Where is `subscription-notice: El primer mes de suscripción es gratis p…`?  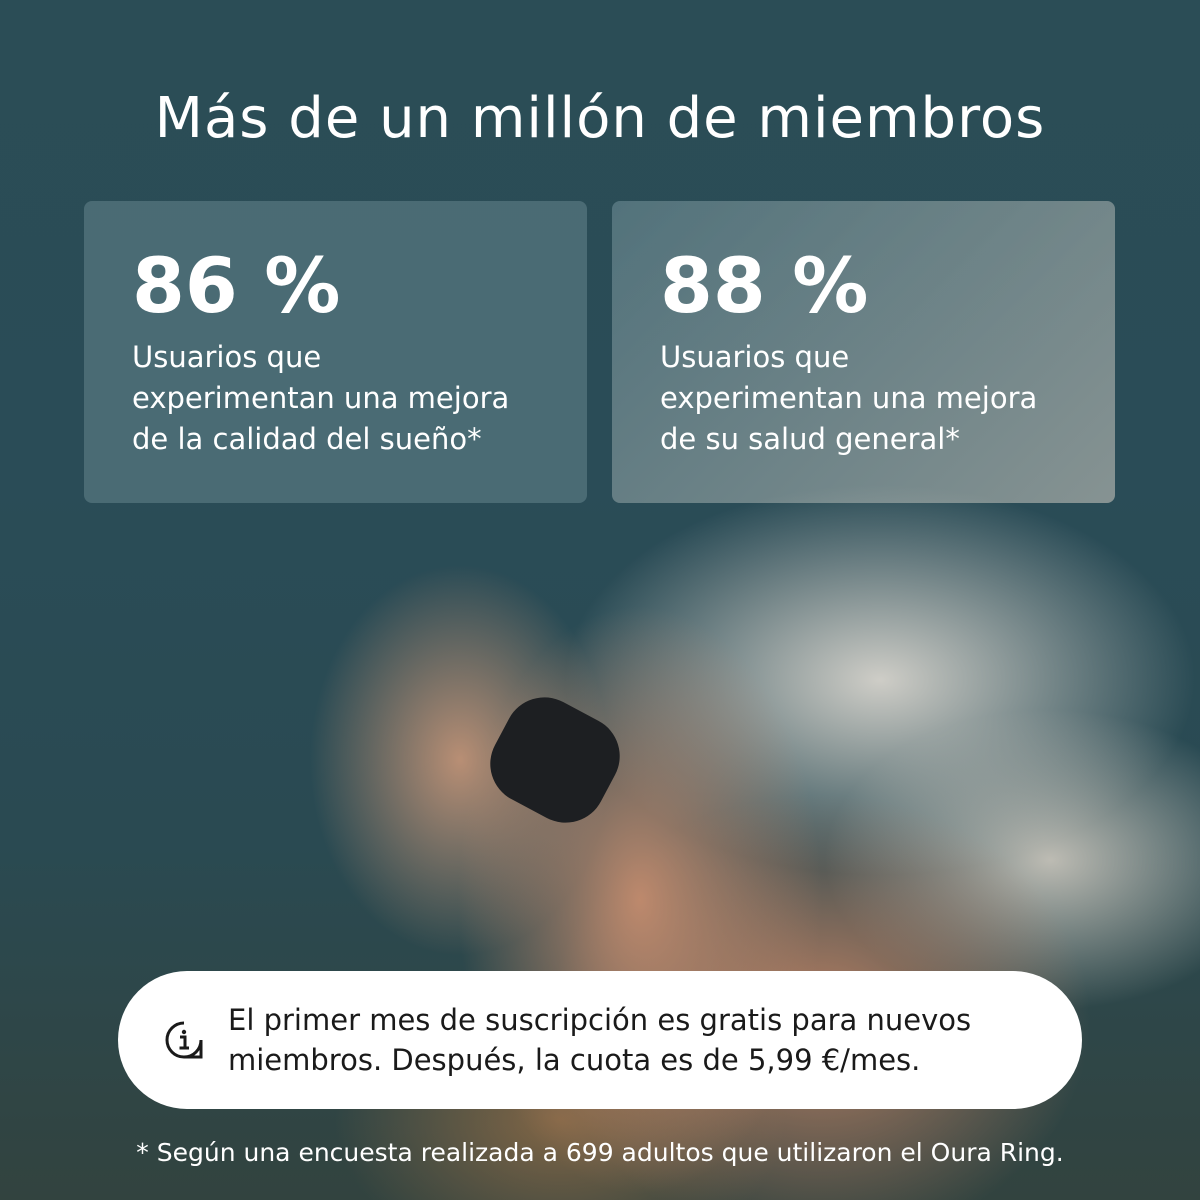 subscription-notice: El primer mes de suscripción es gratis p… is located at coordinates (600, 1040).